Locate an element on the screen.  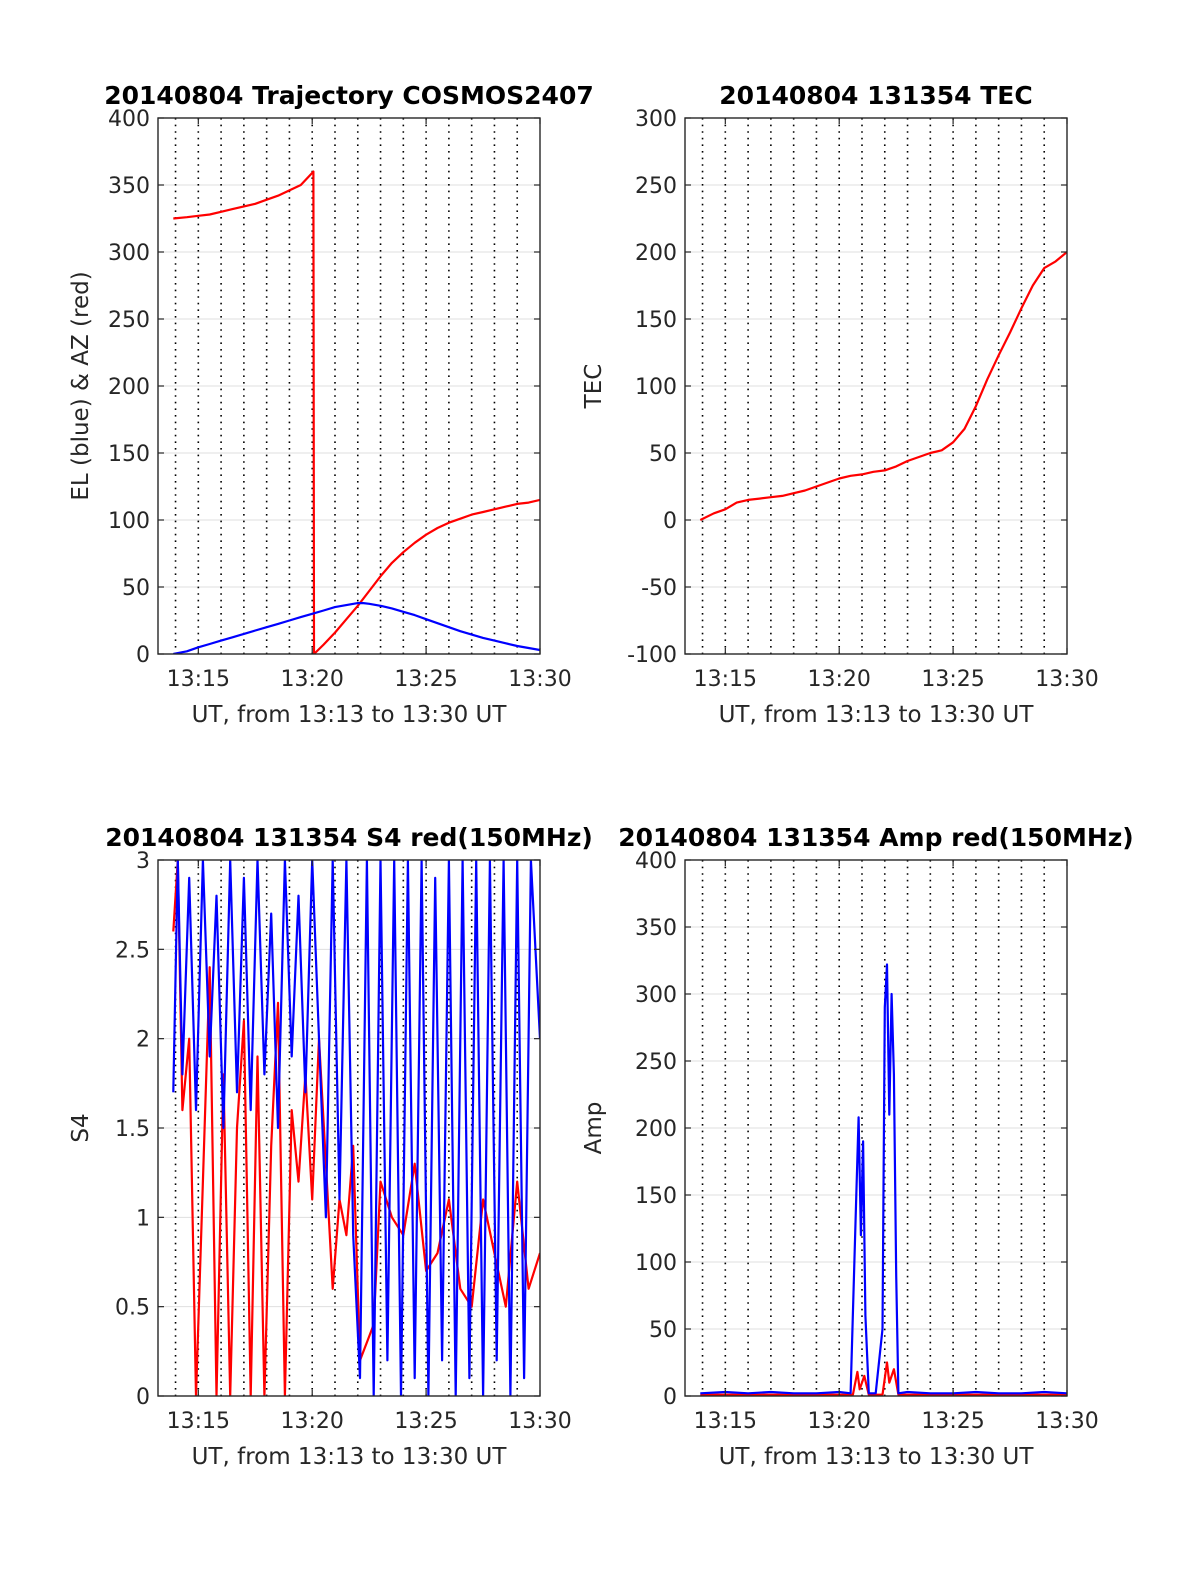
y-tick-label: 3 is located at coordinates (143, 861).